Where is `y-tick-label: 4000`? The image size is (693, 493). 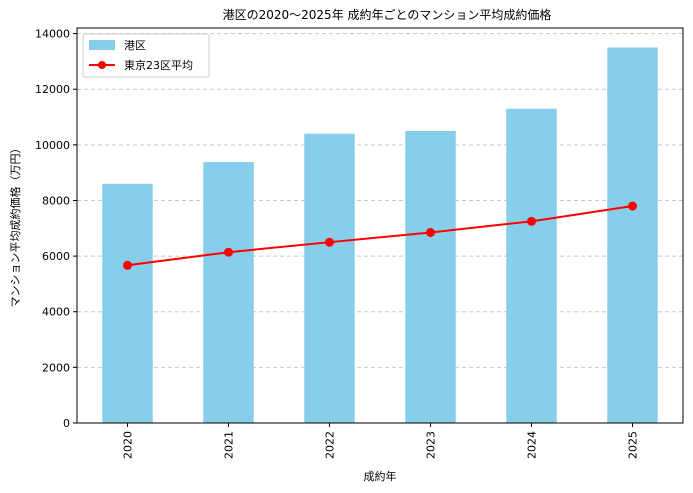
y-tick-label: 4000 is located at coordinates (56, 312).